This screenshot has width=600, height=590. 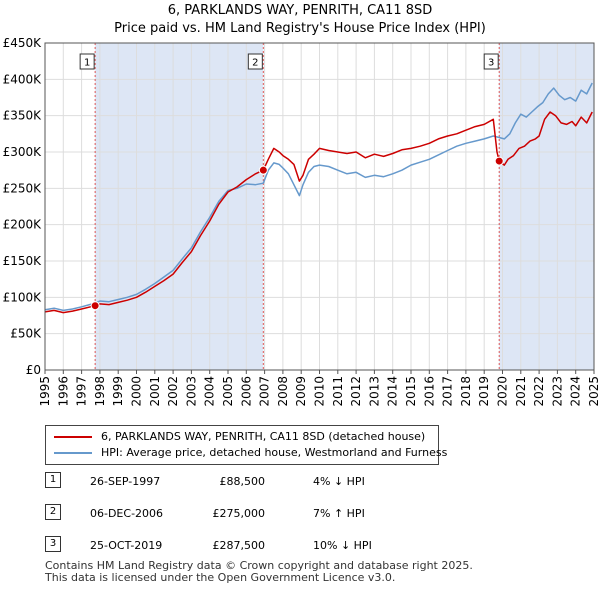 What do you see at coordinates (429, 391) in the screenshot?
I see `x-tick-label: 2016` at bounding box center [429, 391].